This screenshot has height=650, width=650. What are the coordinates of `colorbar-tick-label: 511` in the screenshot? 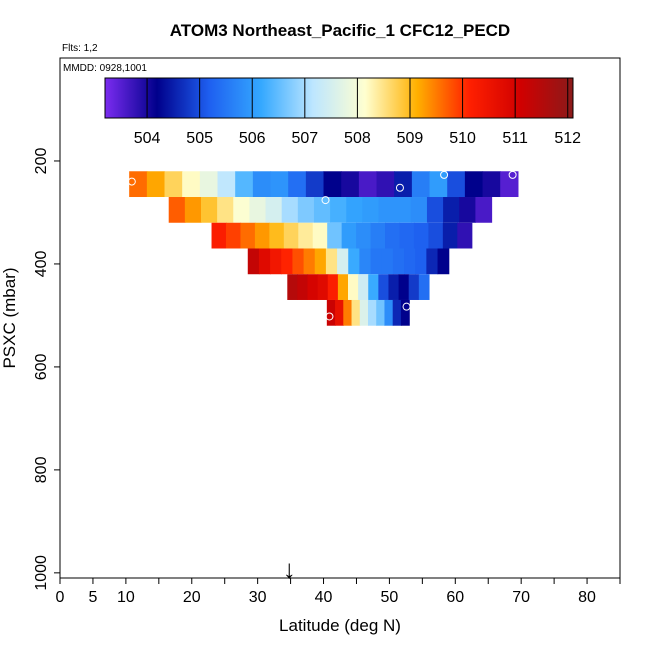 It's located at (515, 138).